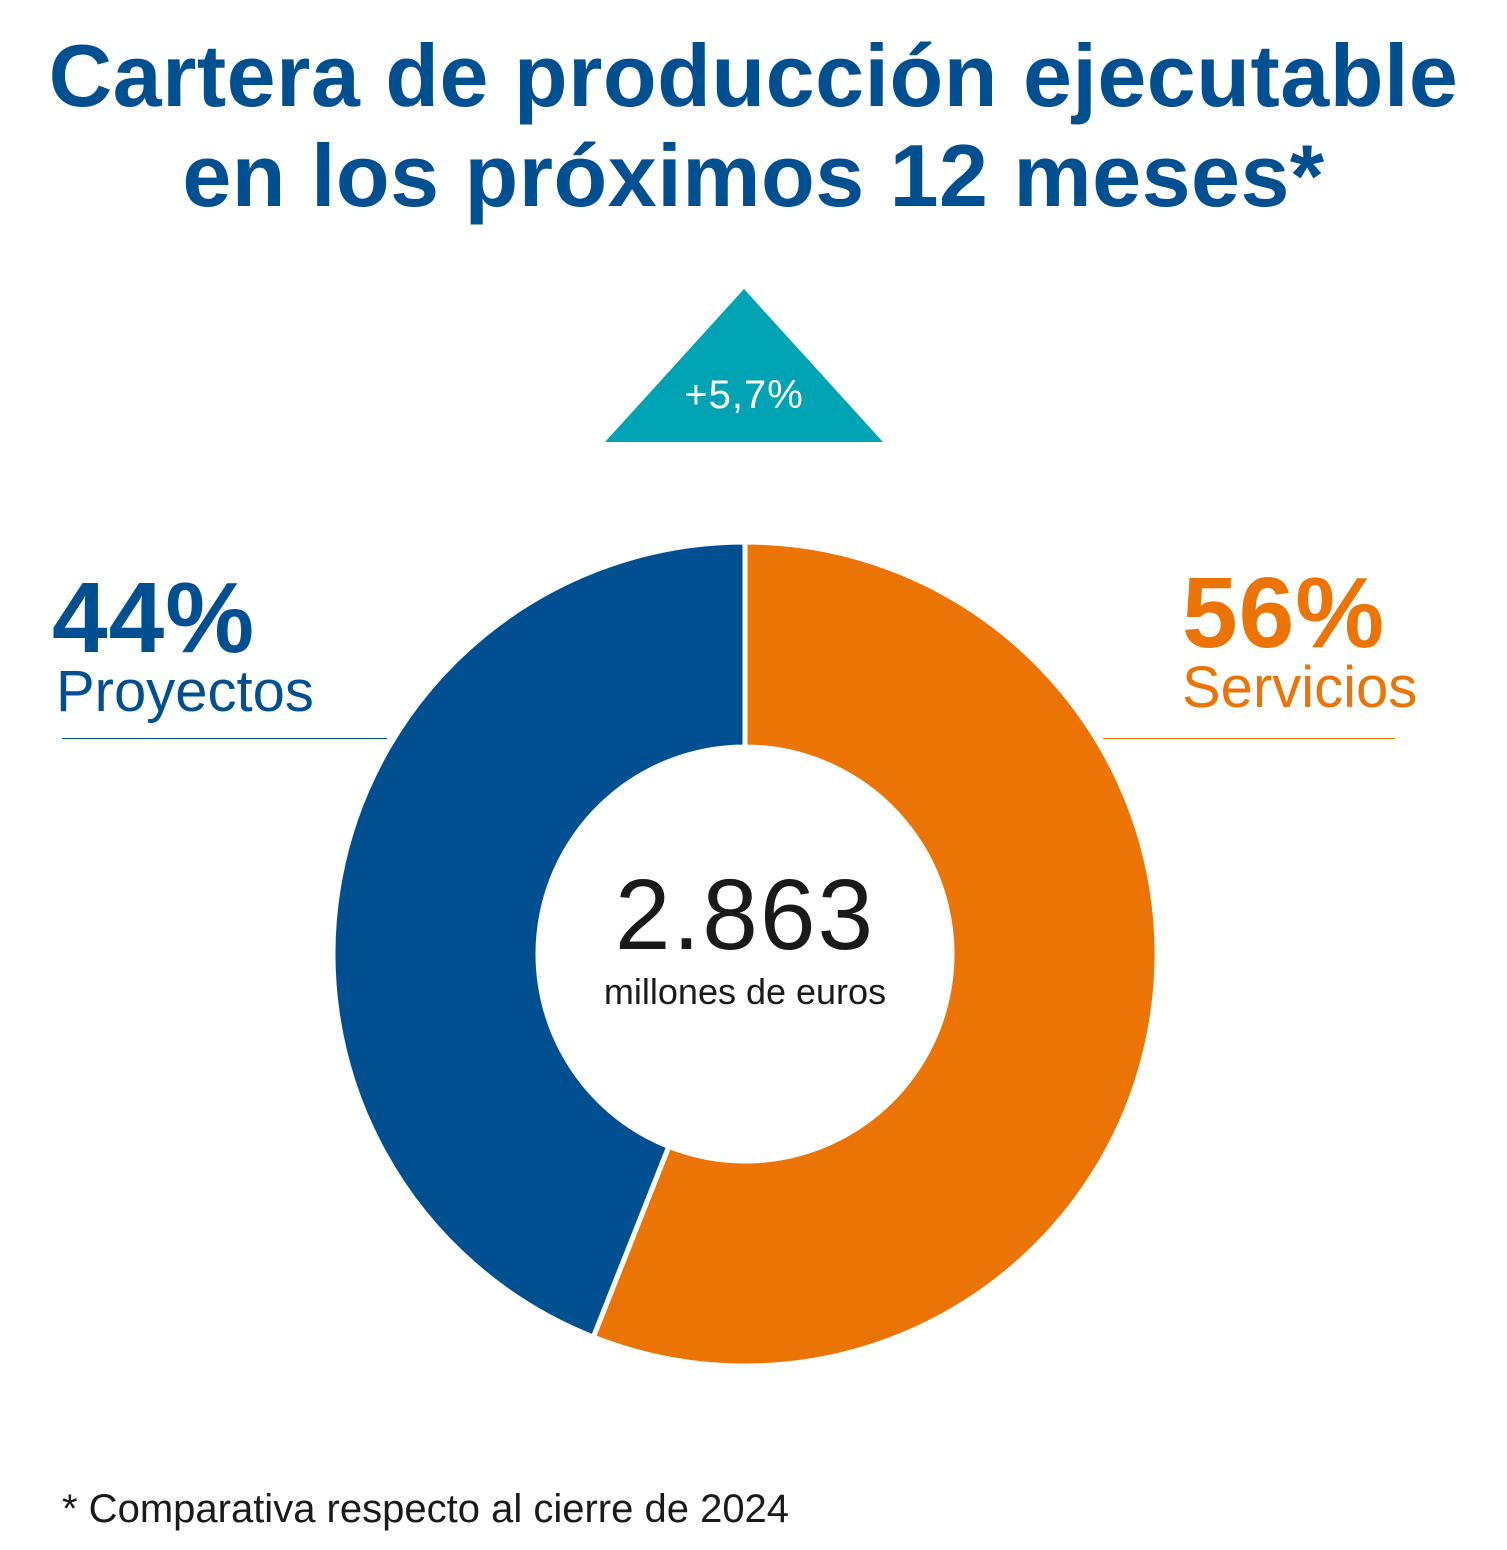 The image size is (1507, 1550). What do you see at coordinates (1284, 613) in the screenshot?
I see `slice-value-label-servicios: 56%` at bounding box center [1284, 613].